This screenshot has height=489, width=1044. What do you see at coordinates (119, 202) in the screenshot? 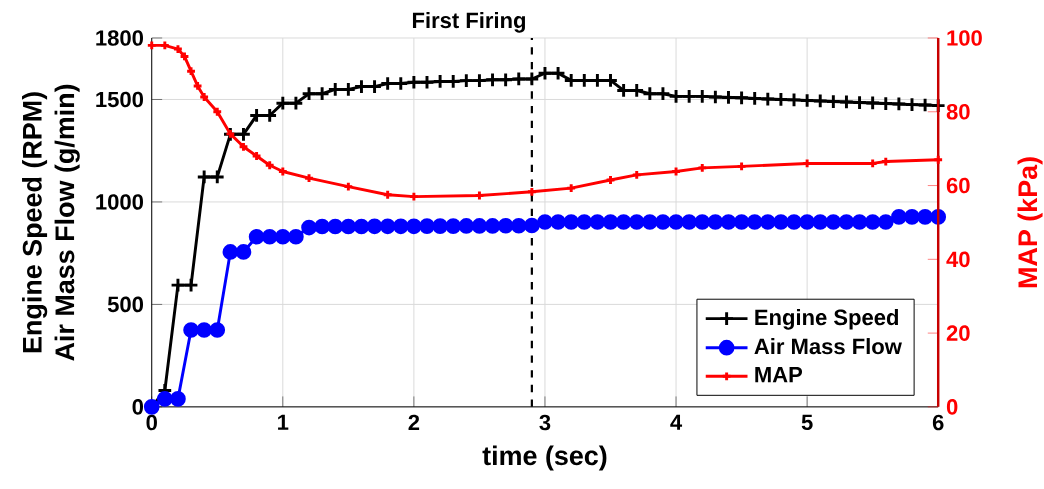
I see `y-tick-label: 1000` at bounding box center [119, 202].